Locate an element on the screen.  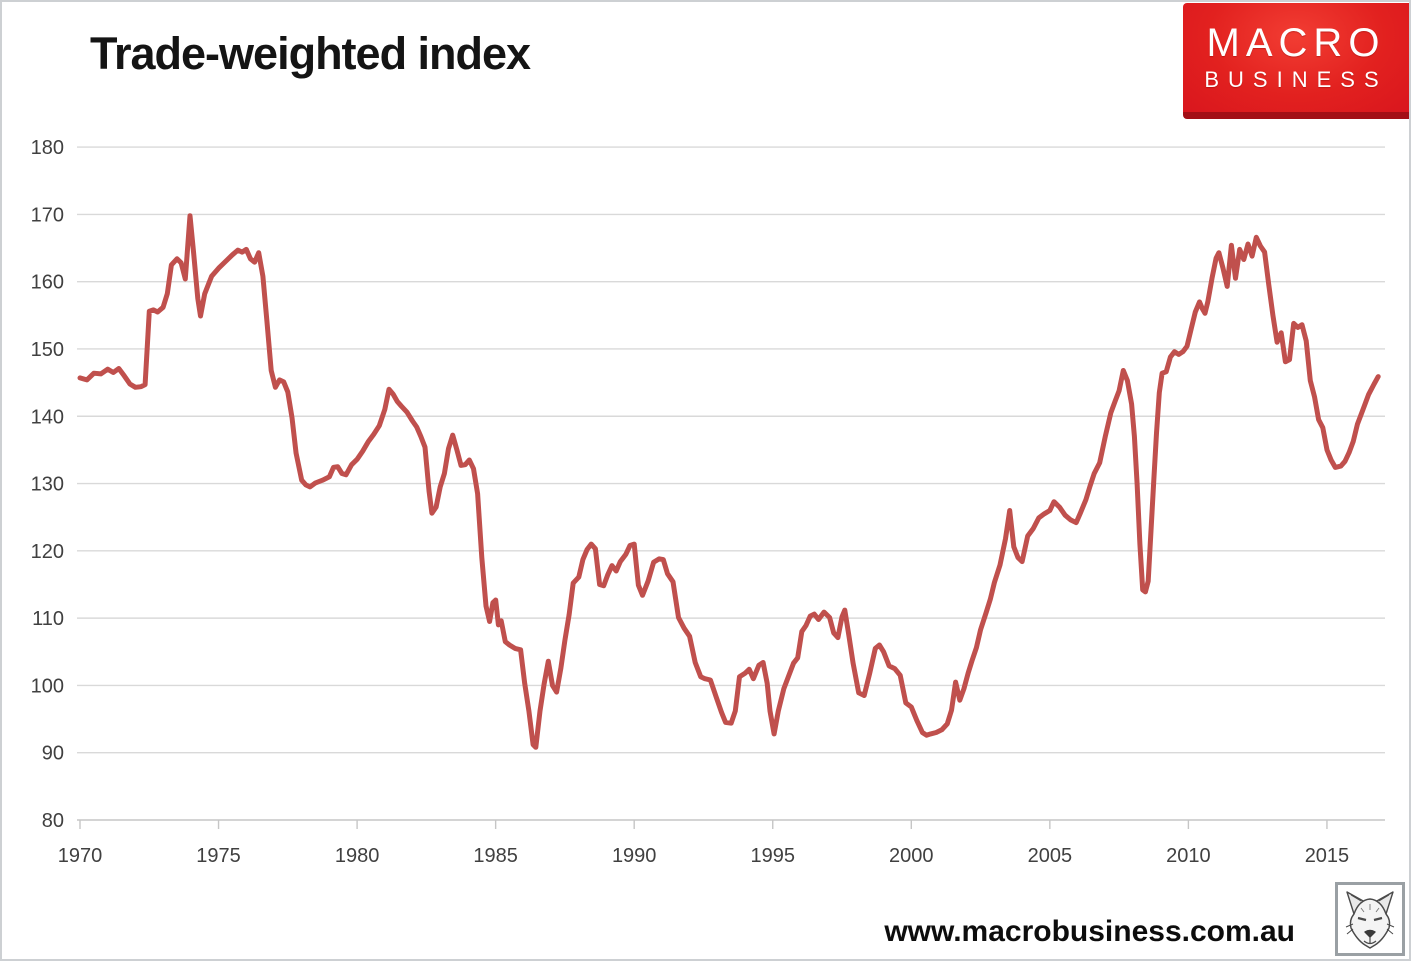
x-tick-label-1995: 1995 is located at coordinates (773, 856).